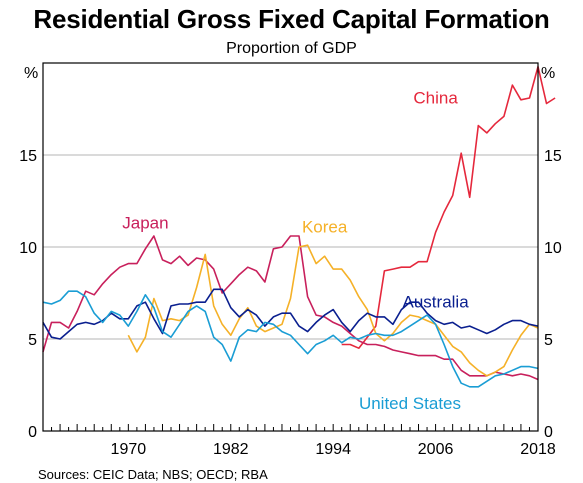 The image size is (583, 483). Describe the element at coordinates (291, 48) in the screenshot. I see `chart-subtitle: Proportion of GDP` at that location.